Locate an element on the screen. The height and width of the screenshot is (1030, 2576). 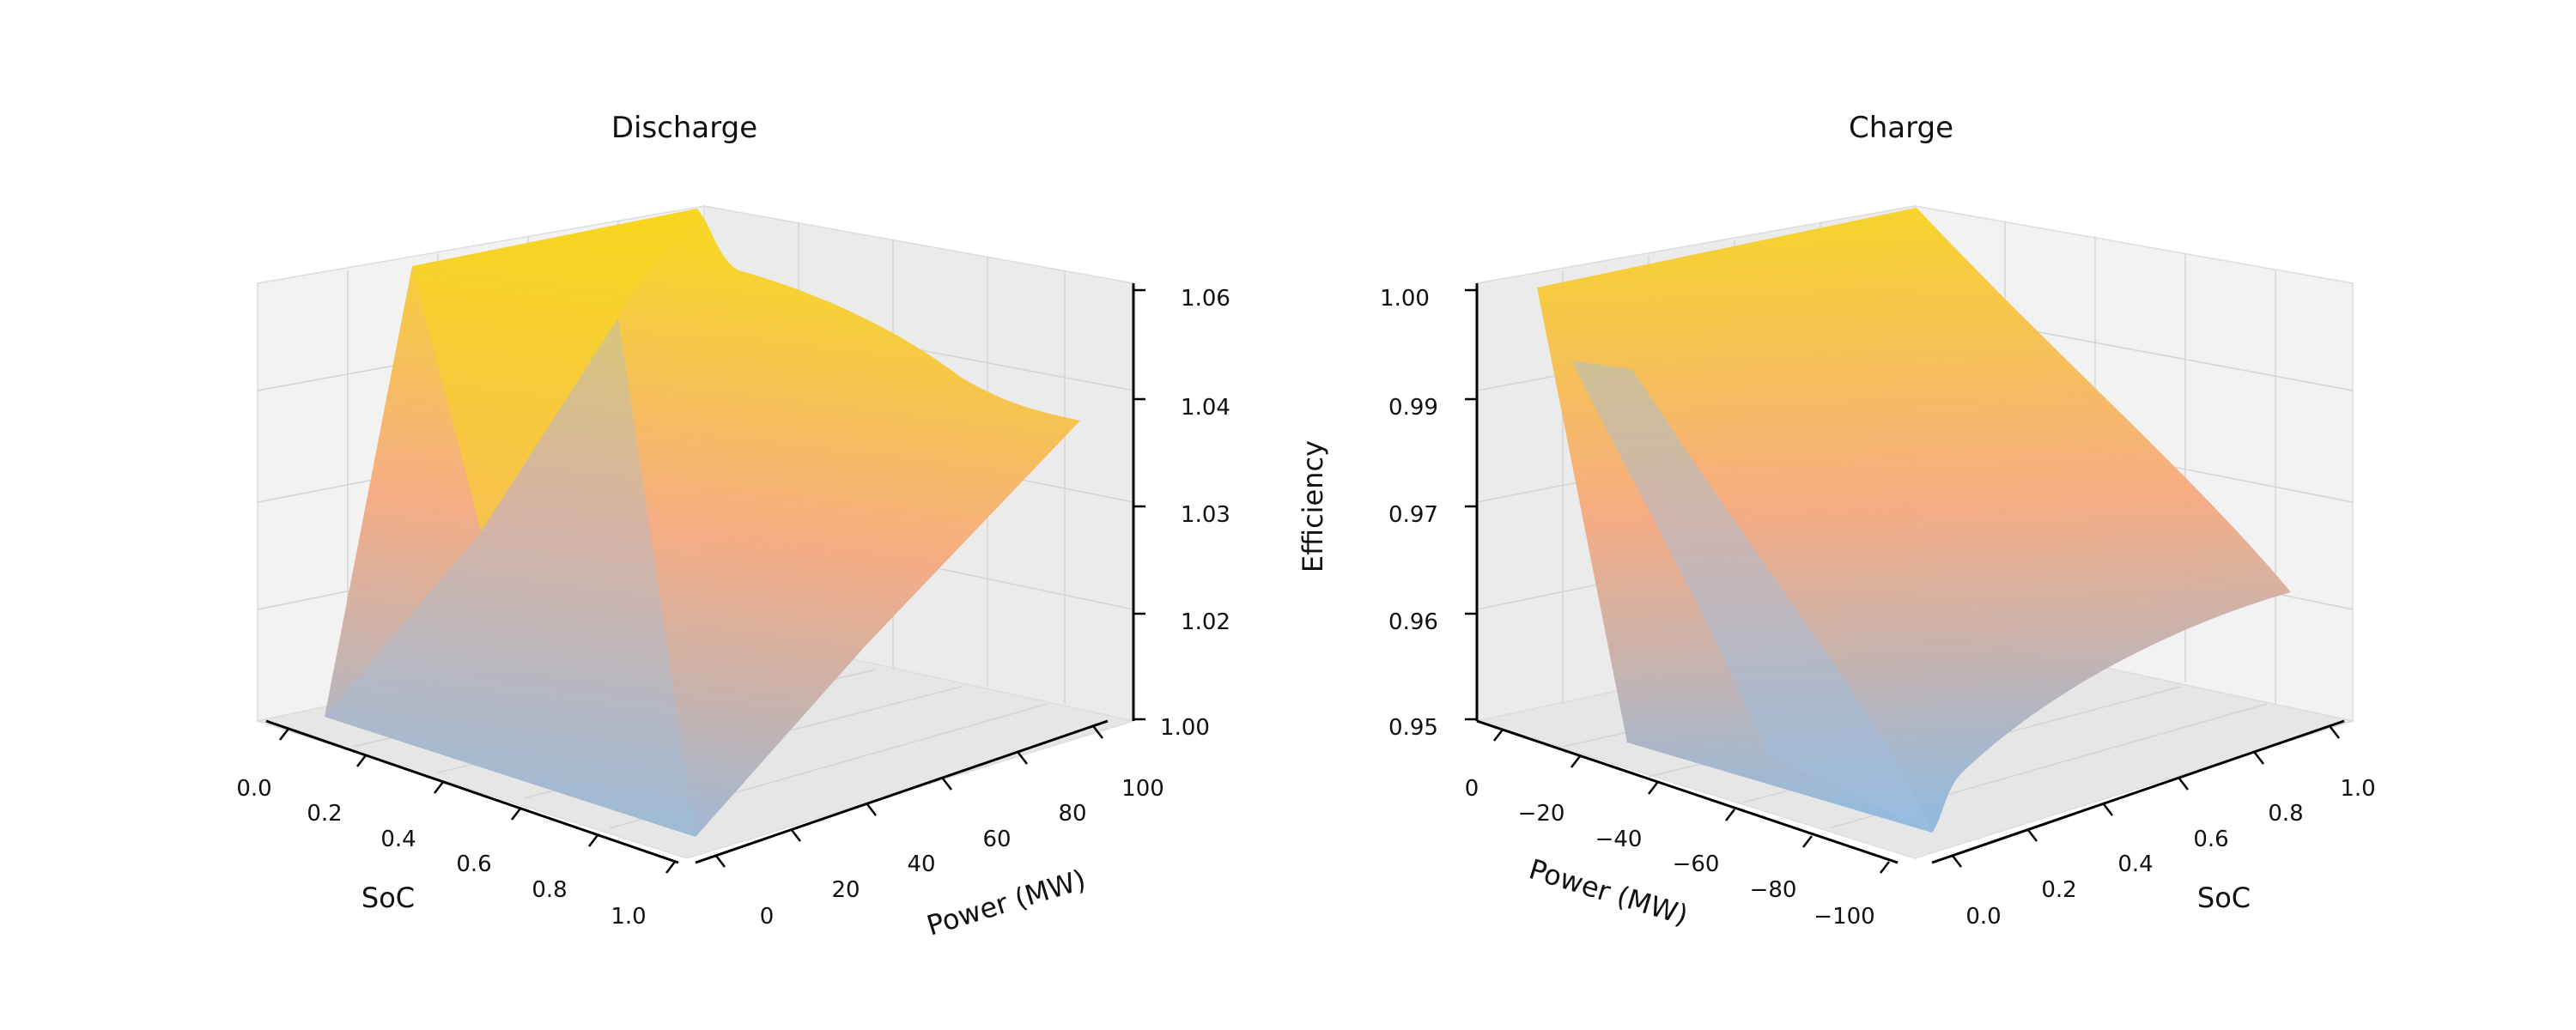
charge-z-tick-4: 1.00 is located at coordinates (1405, 299).